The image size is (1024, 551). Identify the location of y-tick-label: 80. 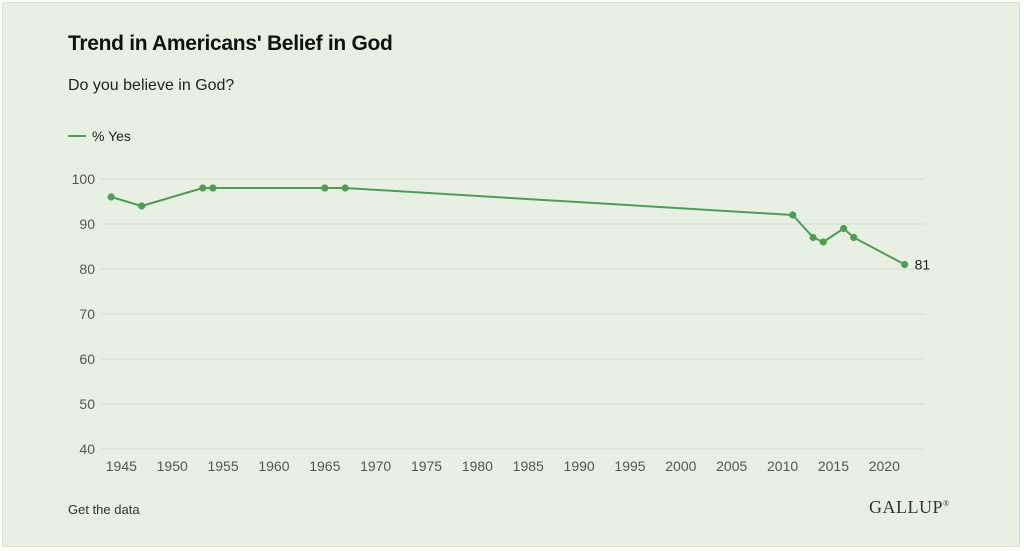
(87, 269).